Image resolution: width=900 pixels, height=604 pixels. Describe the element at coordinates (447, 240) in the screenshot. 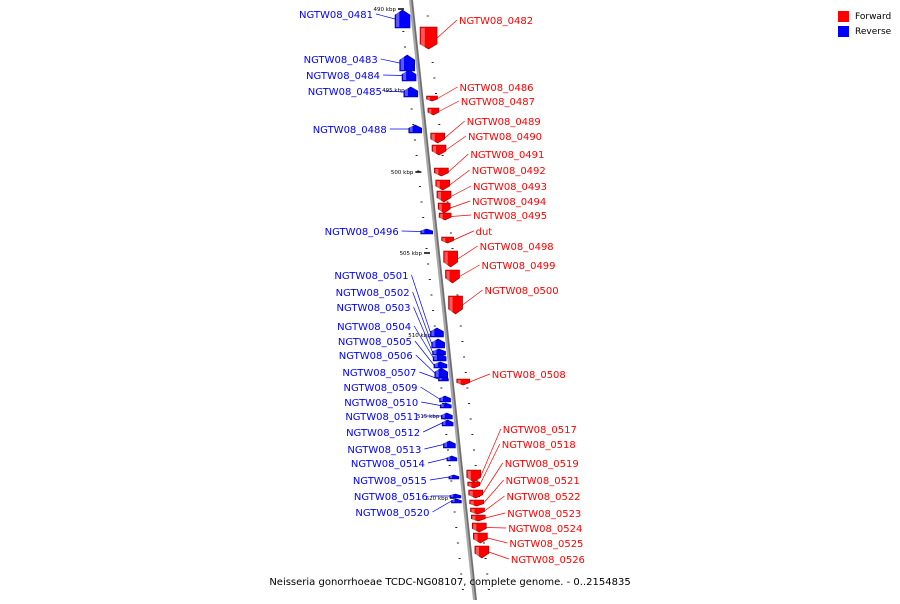

I see `gene-dut` at that location.